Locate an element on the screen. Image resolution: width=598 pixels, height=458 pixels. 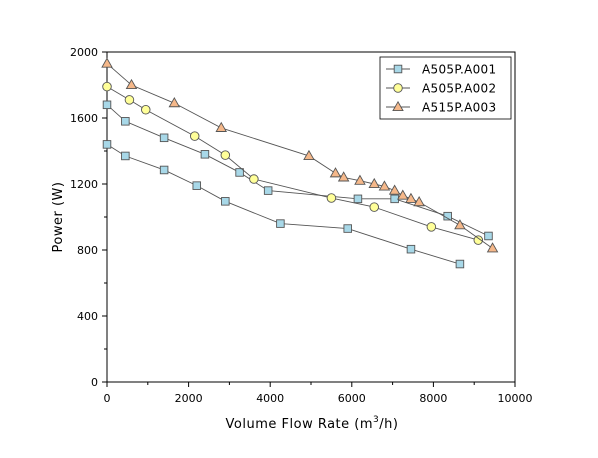
y-tick-label: 2000 is located at coordinates (84, 52).